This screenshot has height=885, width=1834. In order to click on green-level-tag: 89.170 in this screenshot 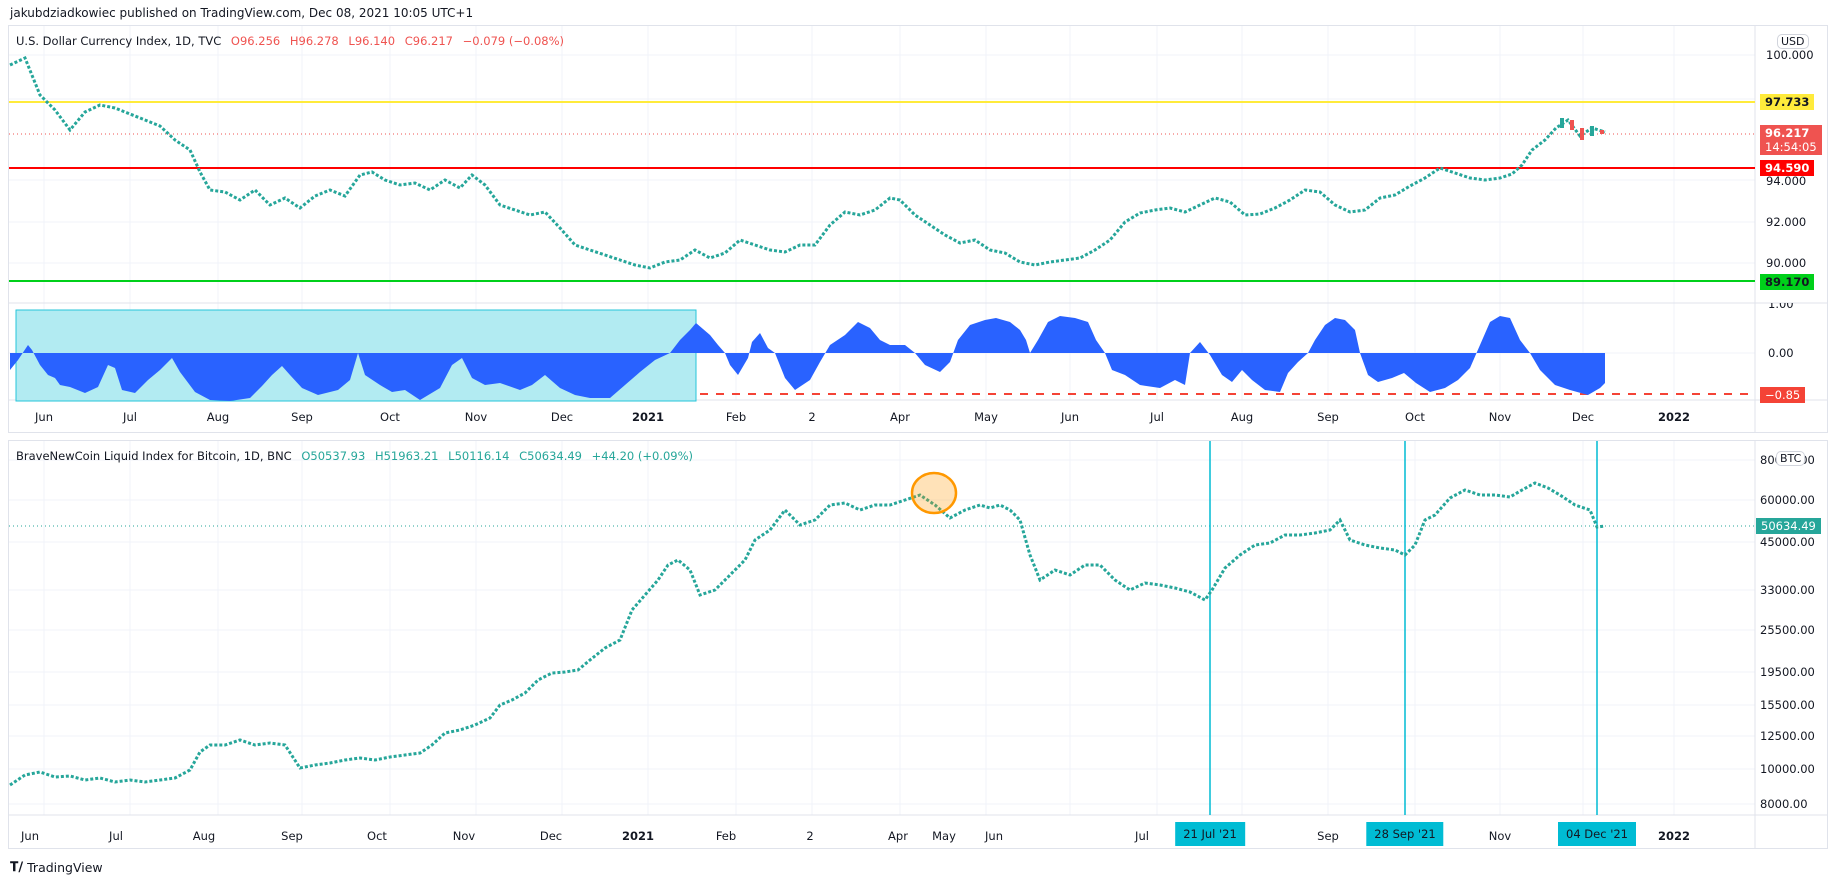, I will do `click(1787, 282)`.